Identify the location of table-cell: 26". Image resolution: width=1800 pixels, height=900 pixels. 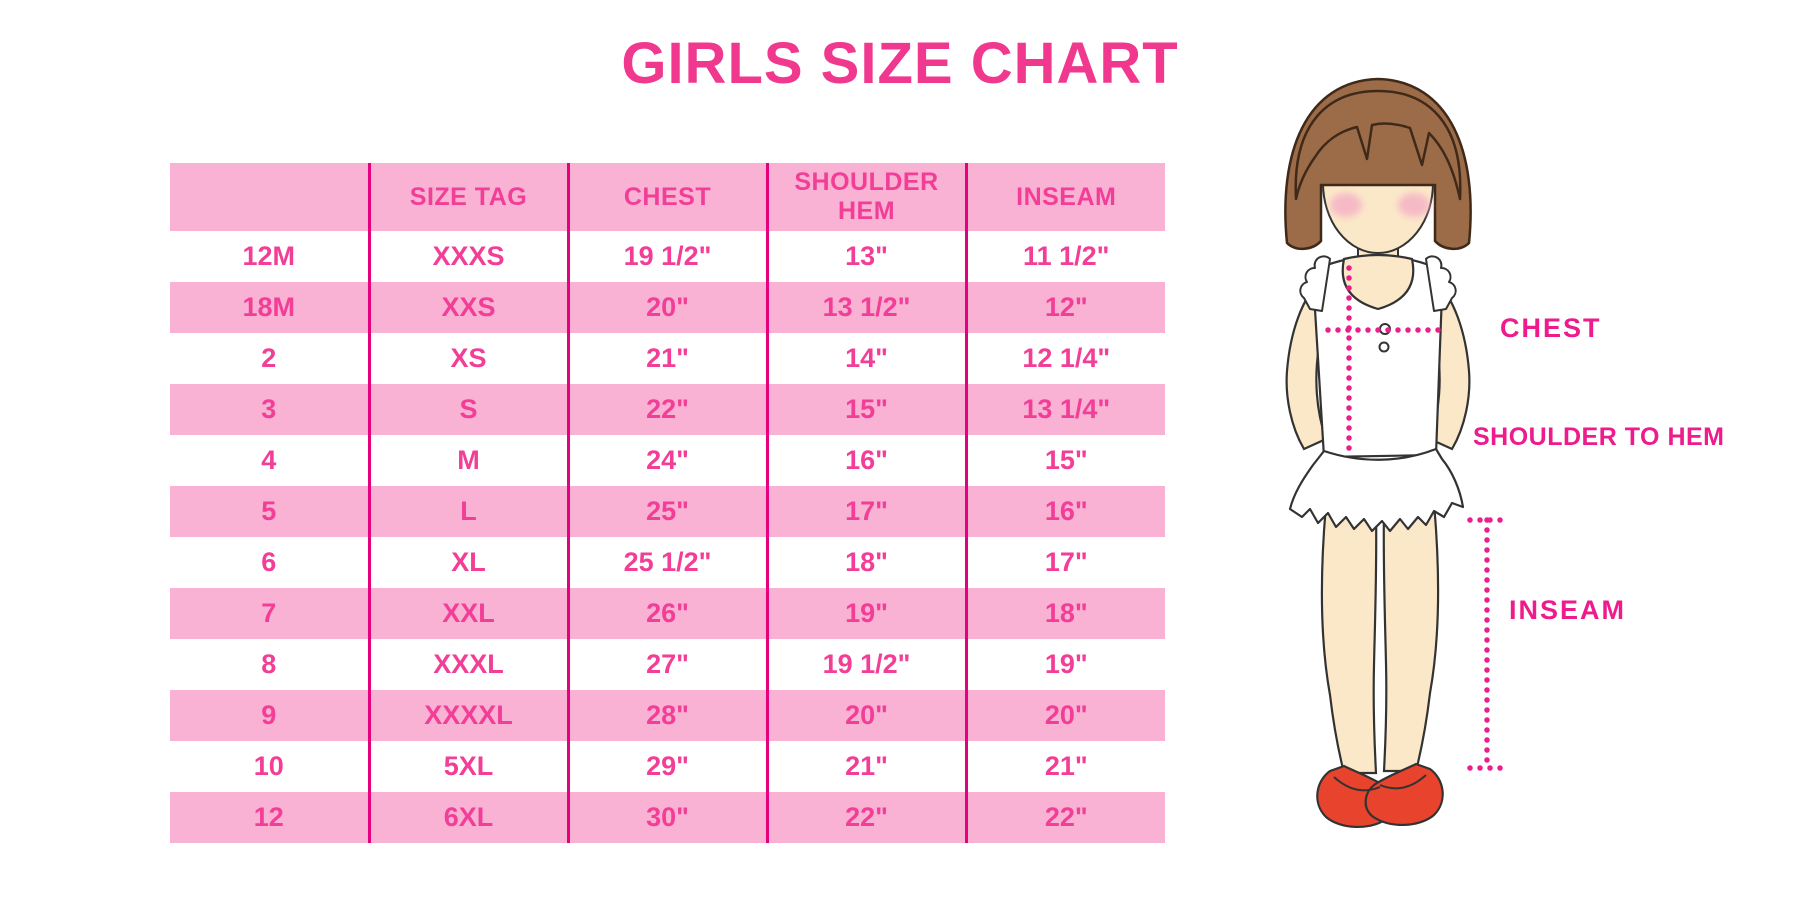
(666, 613).